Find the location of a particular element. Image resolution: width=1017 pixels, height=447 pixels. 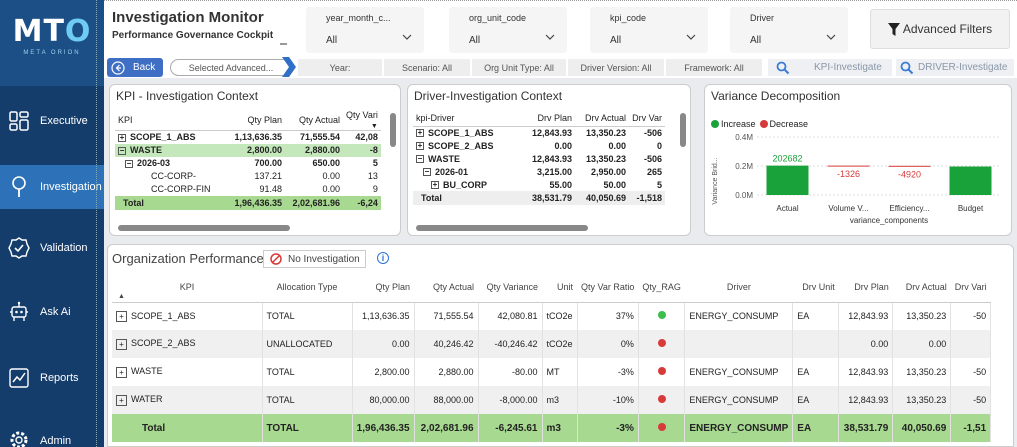

chevron-right-icon is located at coordinates (289, 67).